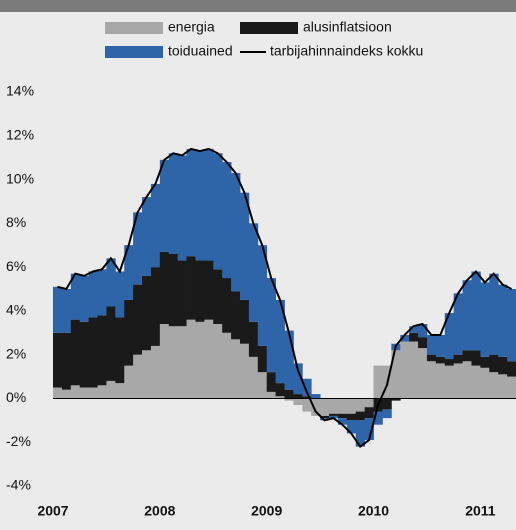  I want to click on x-tick-label: 2008, so click(159, 511).